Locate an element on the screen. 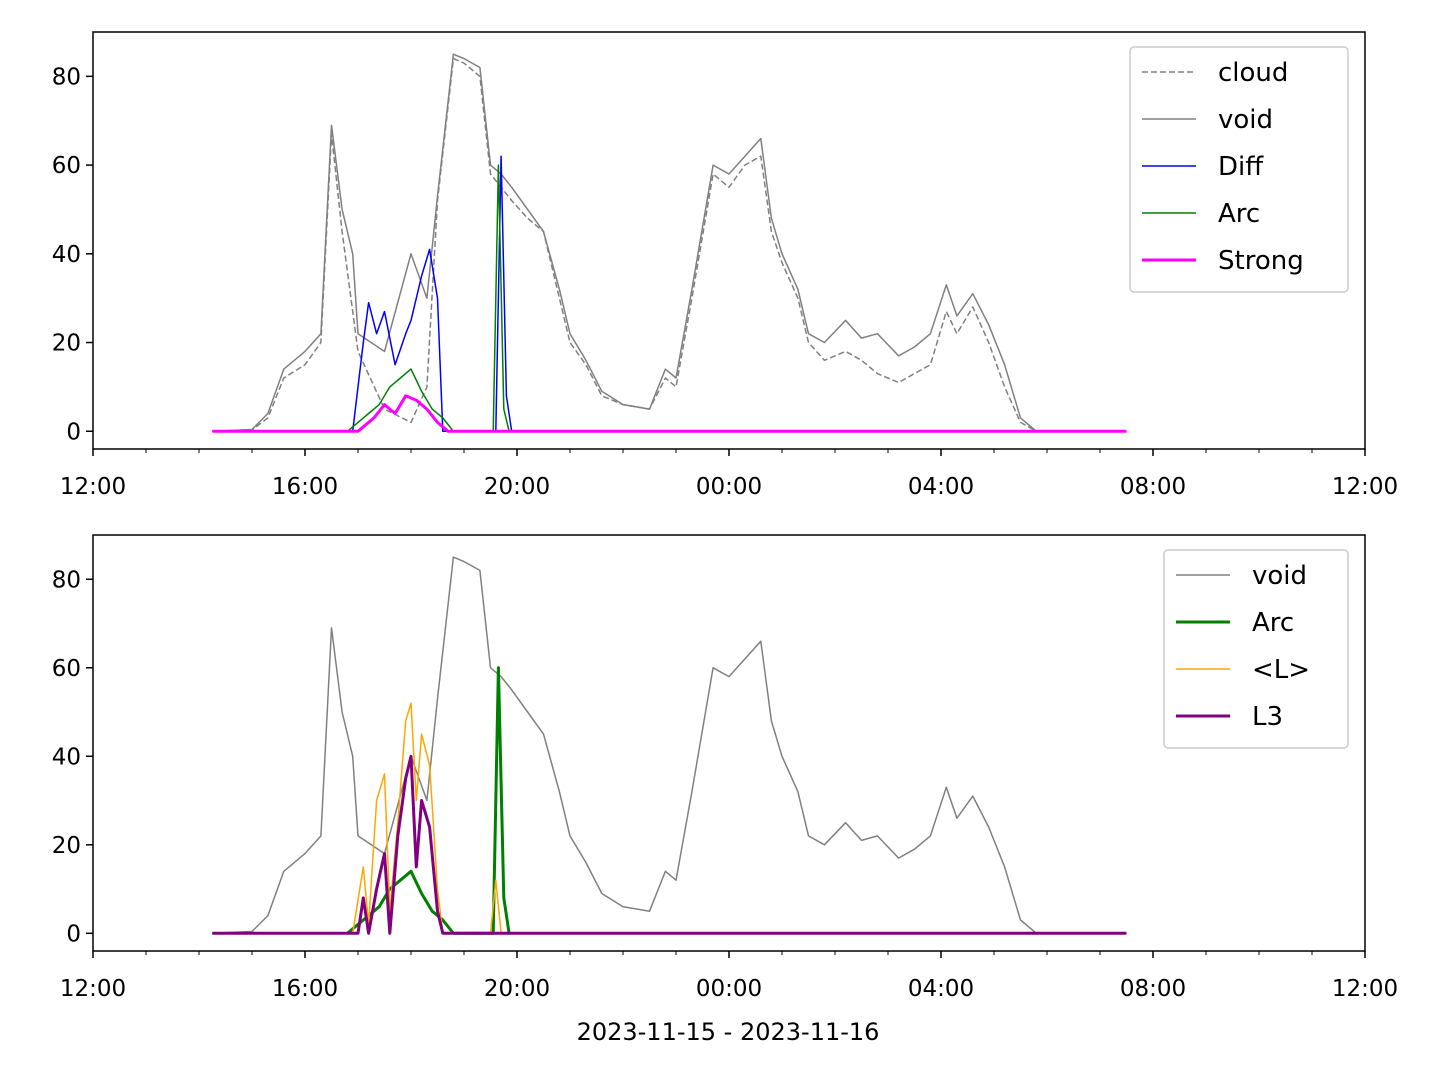  bottom-chart-x-axis-label: 2023-11-15 - 2023-11-16 is located at coordinates (728, 1032).